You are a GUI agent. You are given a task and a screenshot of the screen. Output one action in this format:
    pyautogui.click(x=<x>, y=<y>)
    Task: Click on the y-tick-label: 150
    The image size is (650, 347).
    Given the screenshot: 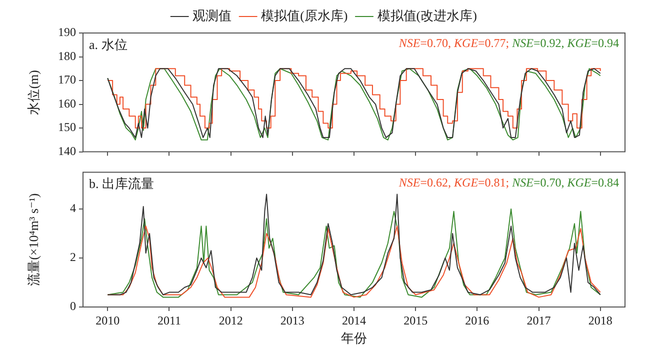 What is the action you would take?
    pyautogui.click(x=67, y=127)
    